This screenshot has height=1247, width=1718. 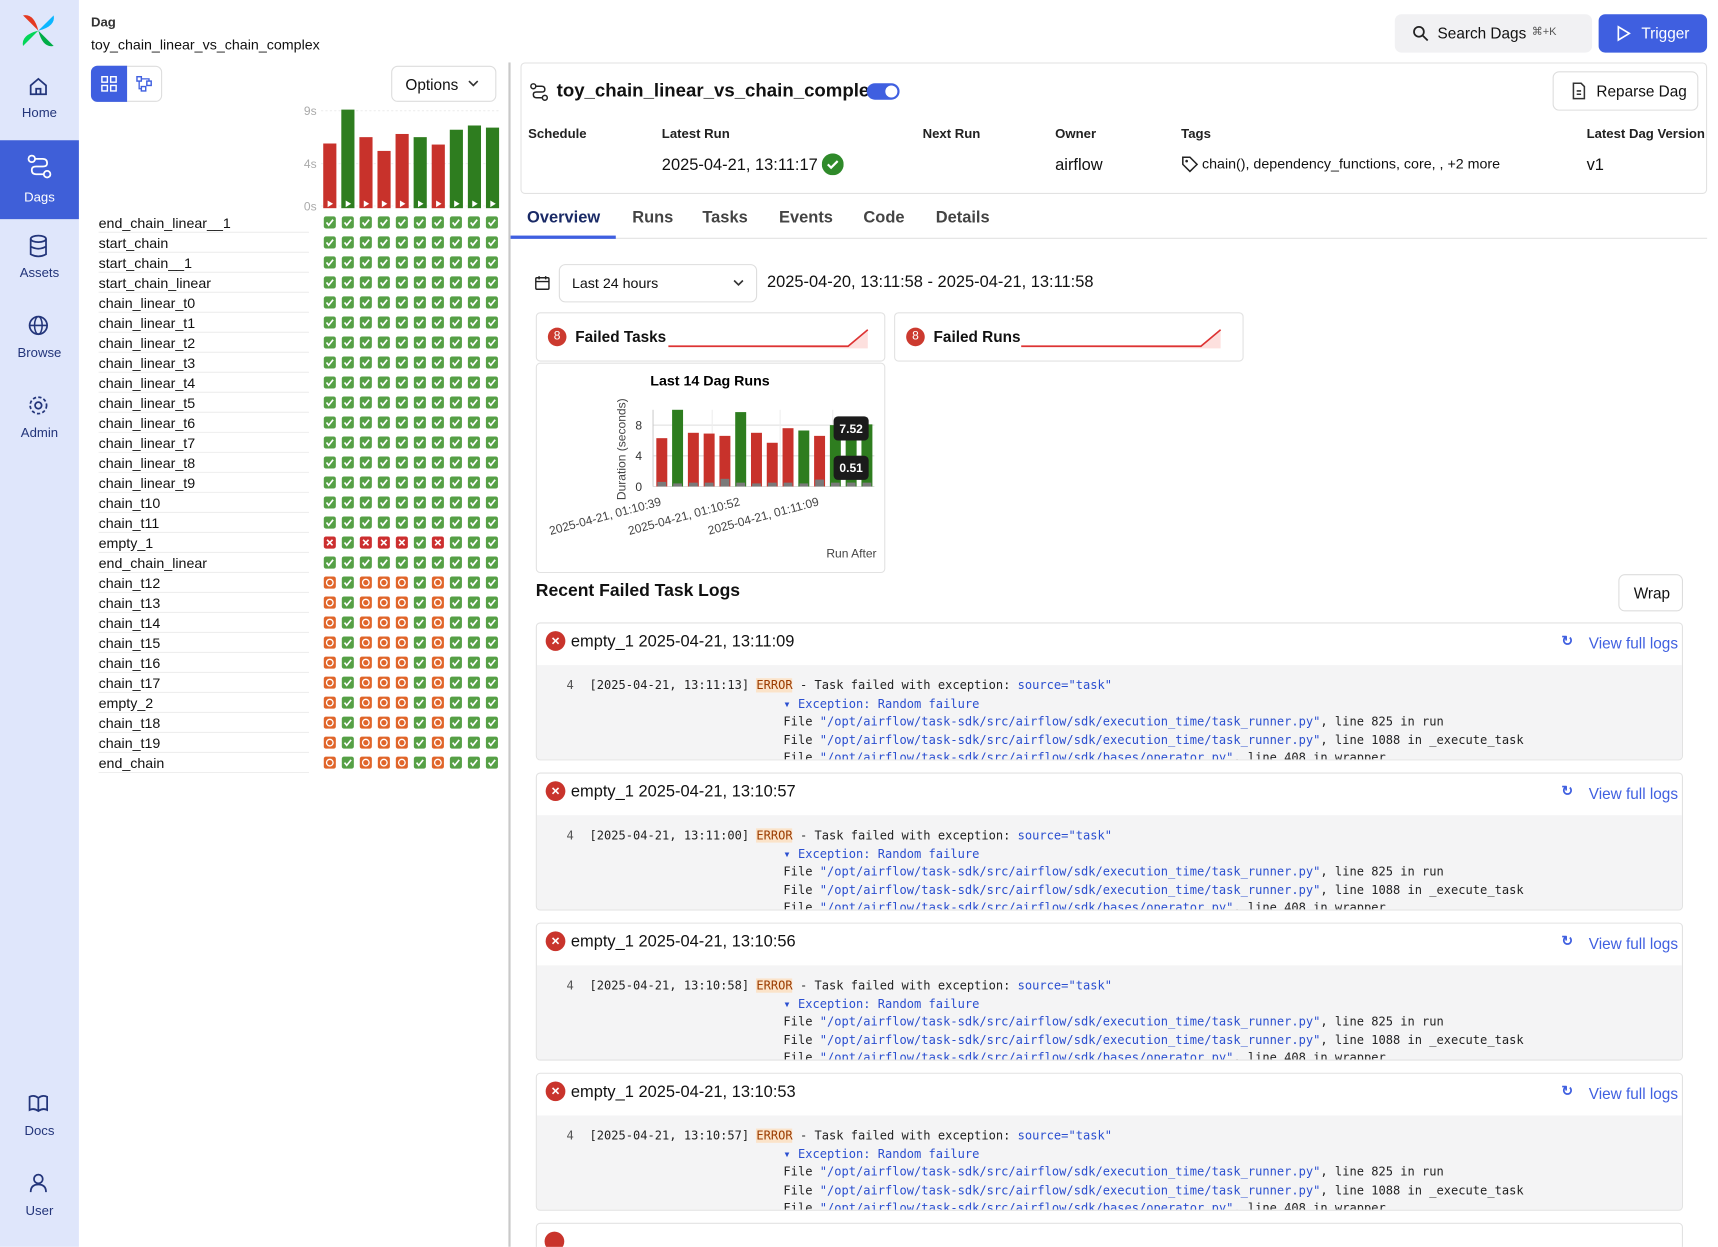 I want to click on task-name: chain_t12, so click(x=130, y=584).